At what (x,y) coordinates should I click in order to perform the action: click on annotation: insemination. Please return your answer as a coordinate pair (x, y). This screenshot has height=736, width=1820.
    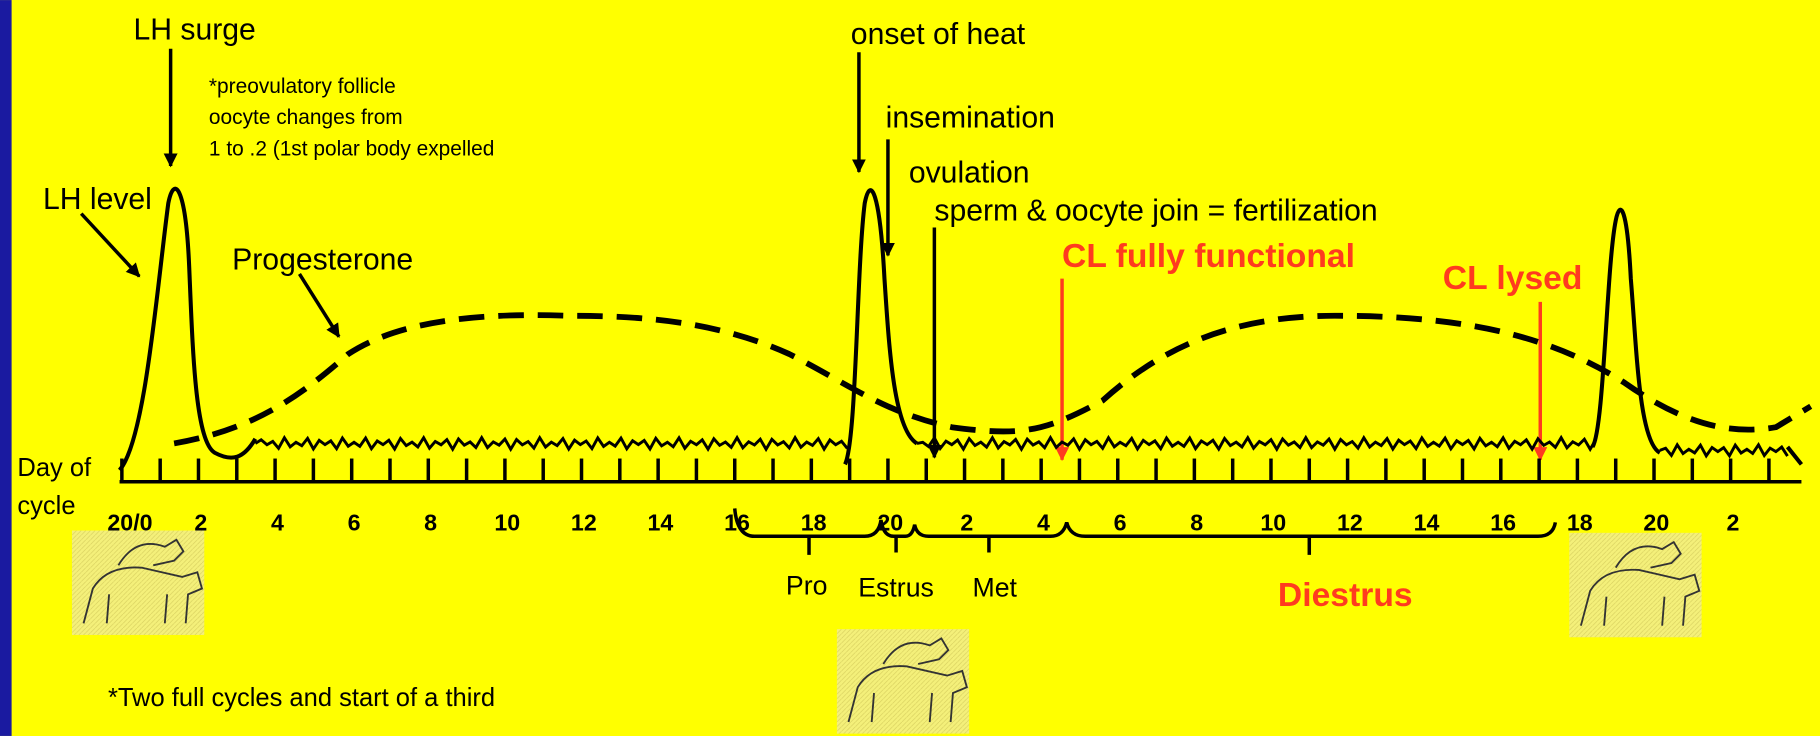
    Looking at the image, I should click on (970, 118).